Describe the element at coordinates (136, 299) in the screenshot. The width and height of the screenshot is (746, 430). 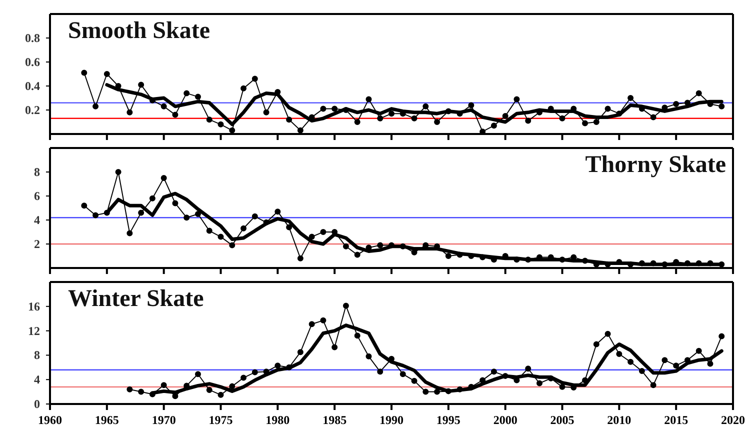
I see `chart-title: Winter Skate` at that location.